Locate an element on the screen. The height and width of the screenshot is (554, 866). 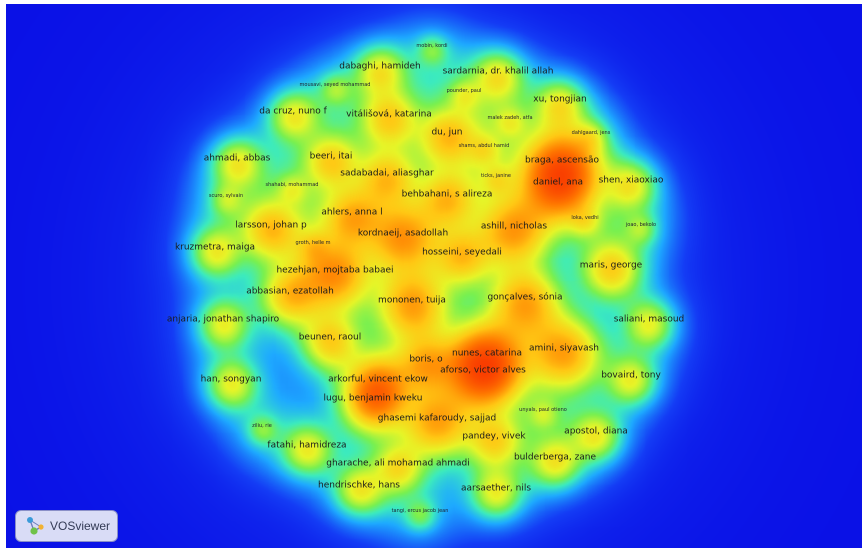
node-label: pandey, vivek is located at coordinates (494, 436).